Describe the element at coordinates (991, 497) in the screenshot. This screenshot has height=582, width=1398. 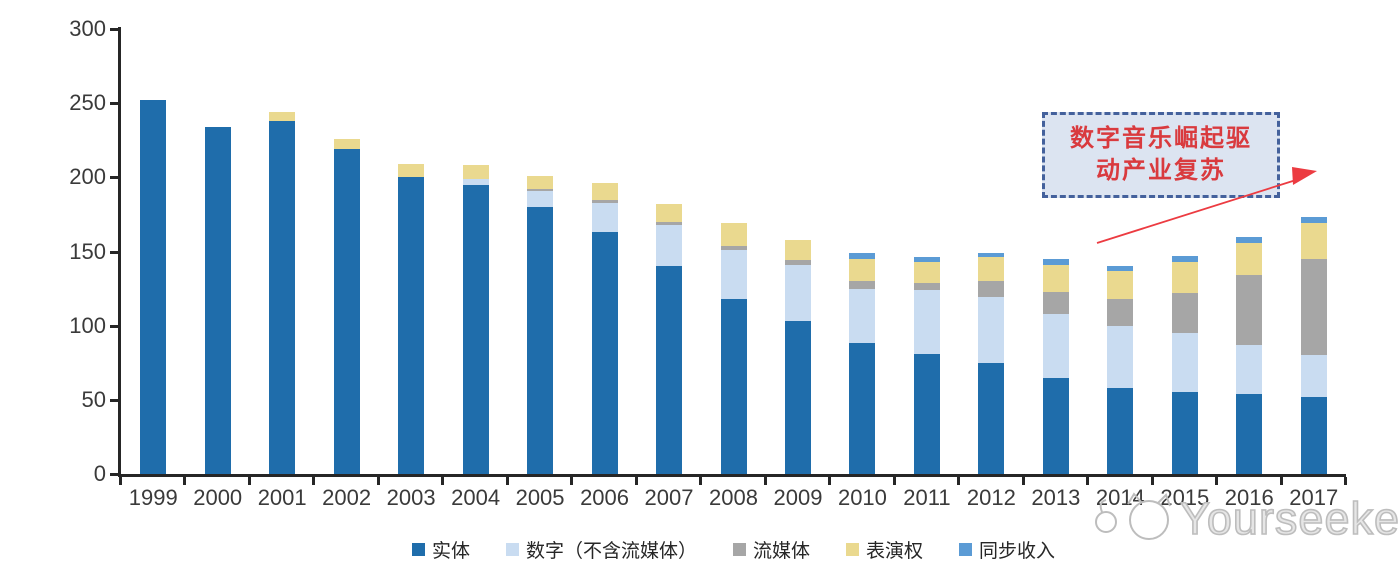
I see `x-axis-category-label: 2012` at that location.